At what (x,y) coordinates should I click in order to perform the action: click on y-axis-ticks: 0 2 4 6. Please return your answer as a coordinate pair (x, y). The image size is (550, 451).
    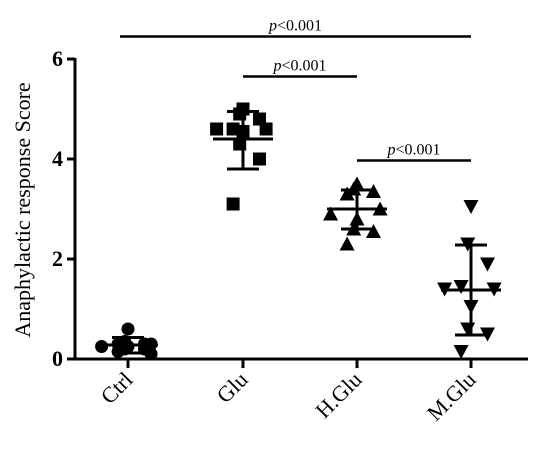
    Looking at the image, I should click on (63, 208).